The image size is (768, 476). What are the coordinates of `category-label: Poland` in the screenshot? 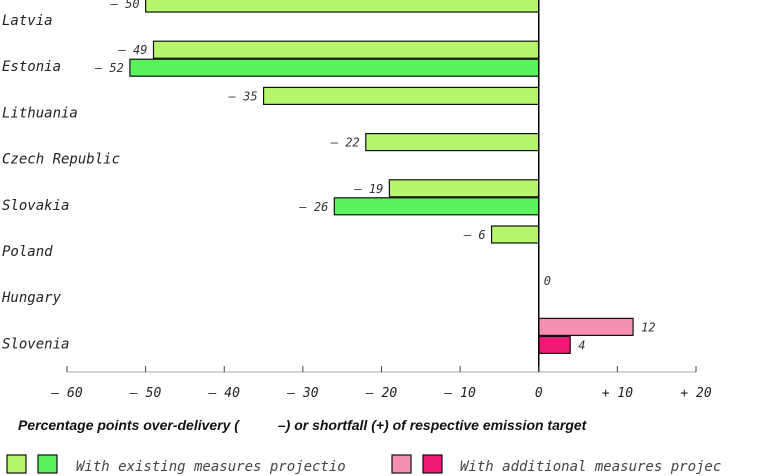 It's located at (27, 252).